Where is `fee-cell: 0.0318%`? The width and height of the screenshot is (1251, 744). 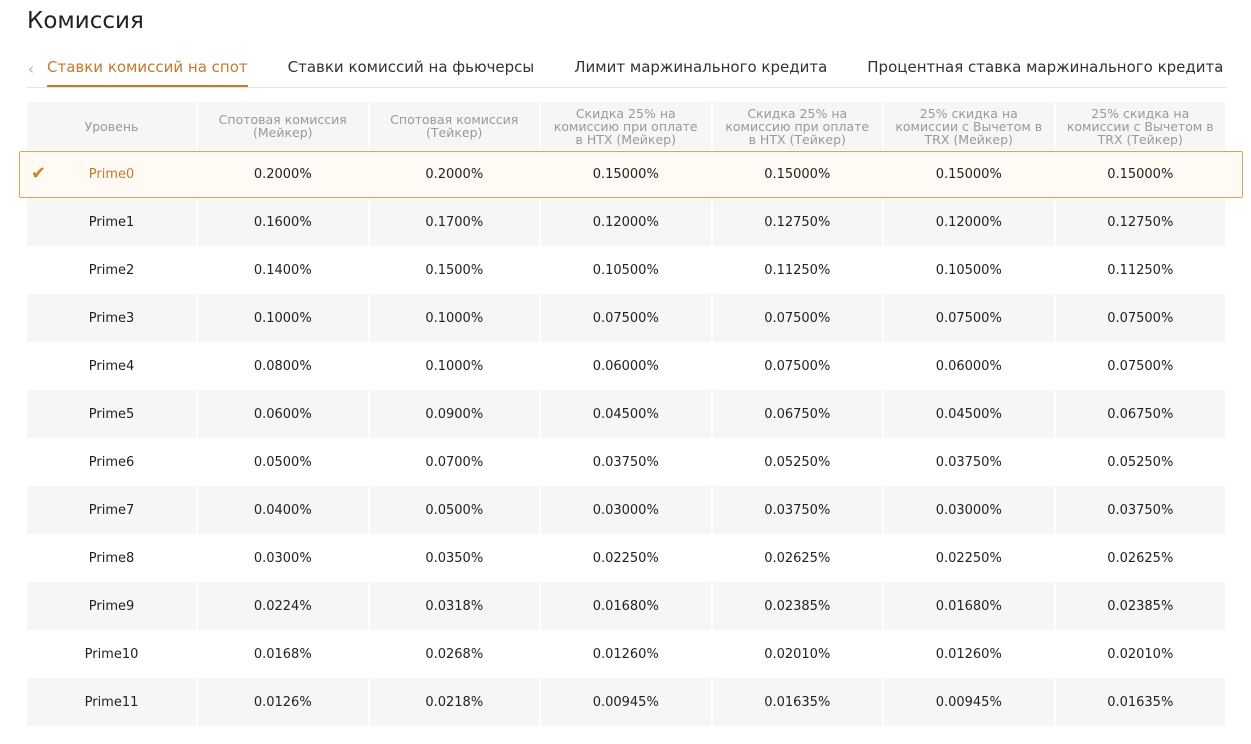 fee-cell: 0.0318% is located at coordinates (454, 606).